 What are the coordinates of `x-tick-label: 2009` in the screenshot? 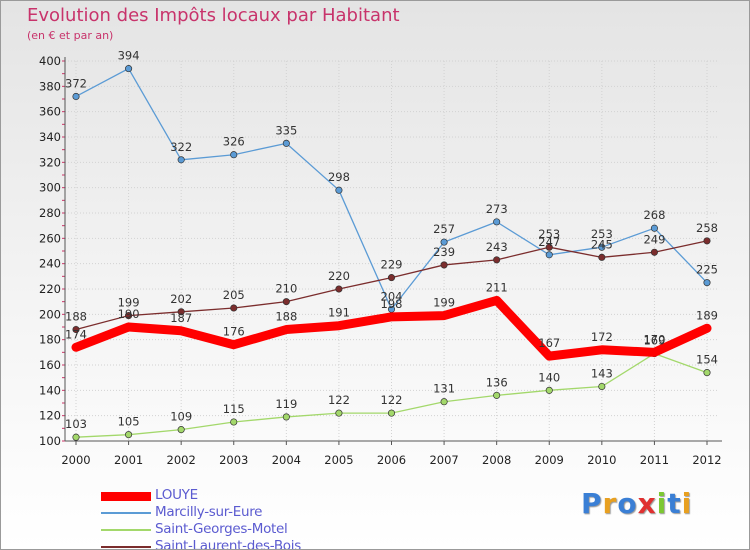 It's located at (549, 460).